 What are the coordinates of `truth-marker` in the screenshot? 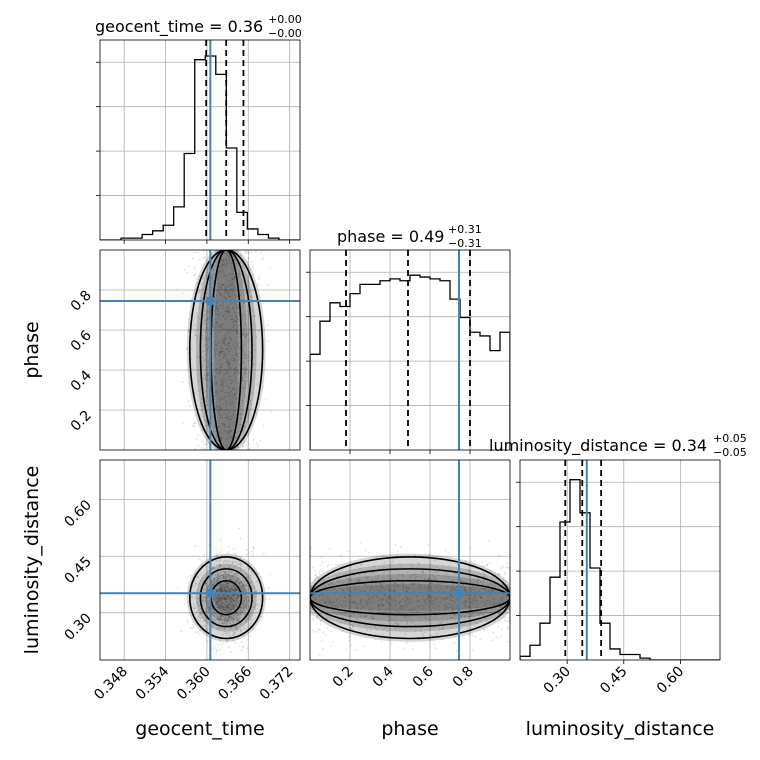 It's located at (210, 301).